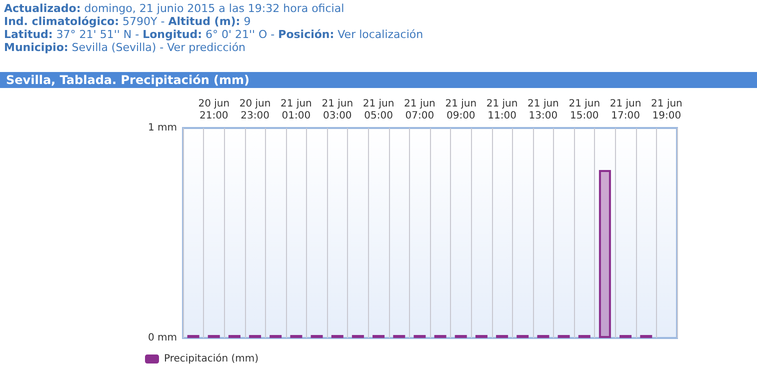 The image size is (757, 376). What do you see at coordinates (255, 110) in the screenshot?
I see `x-tick-label: 20 jun 23:00` at bounding box center [255, 110].